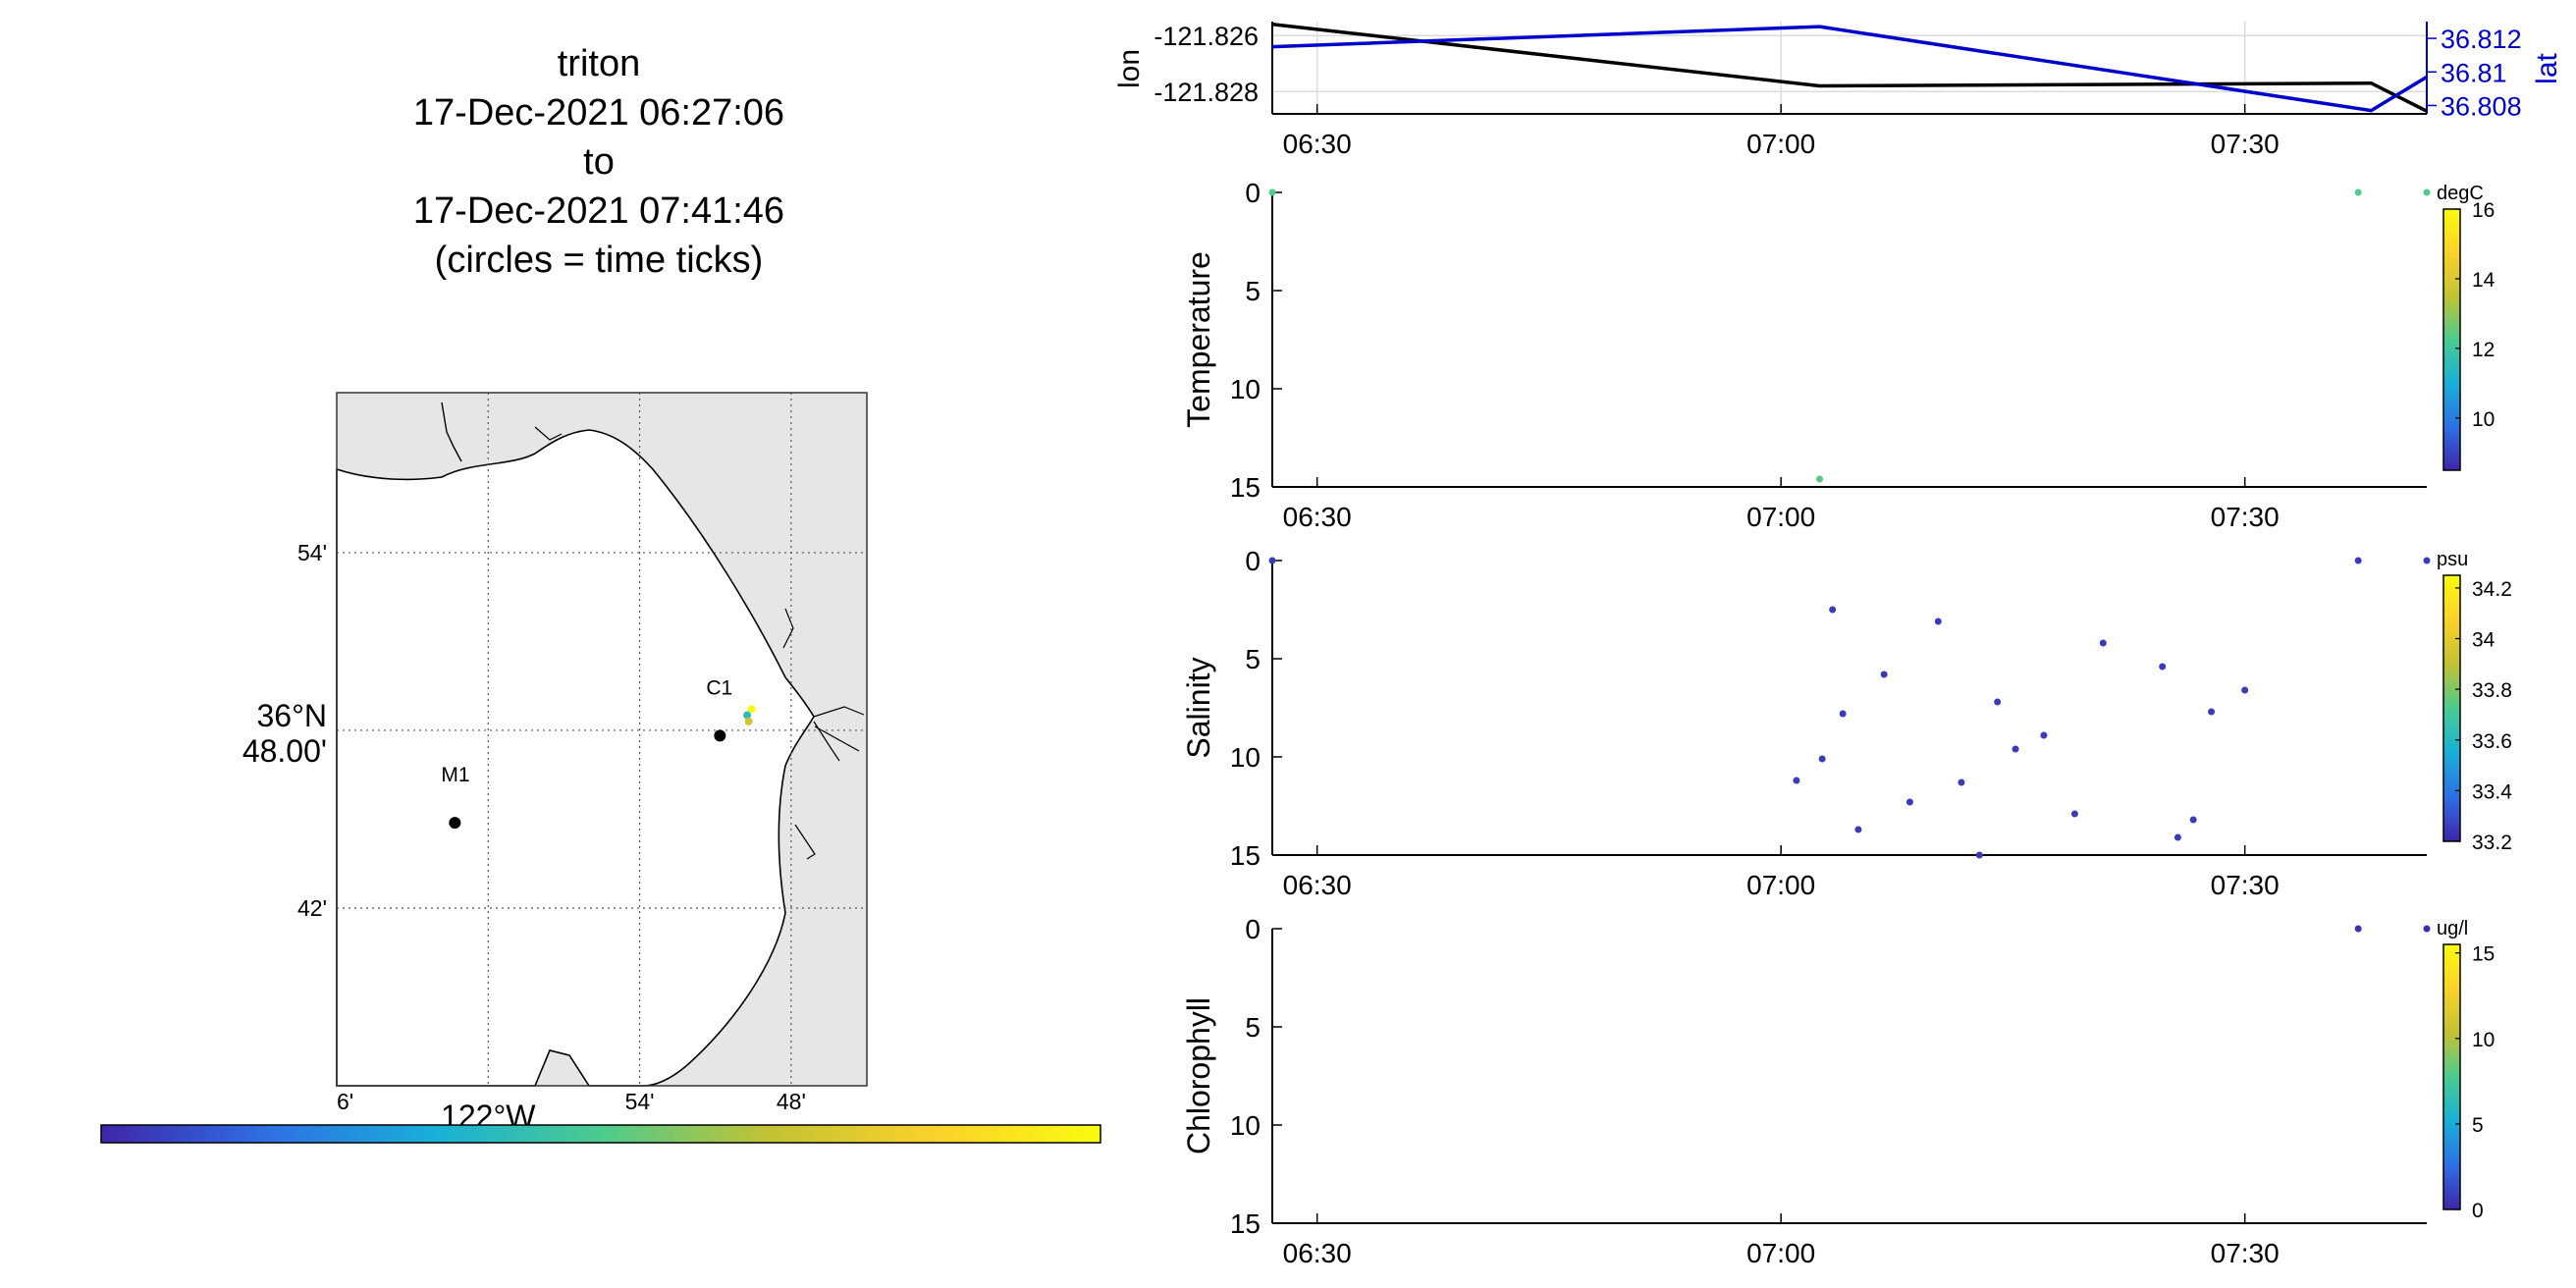  I want to click on map-lon-label: 54', so click(640, 1101).